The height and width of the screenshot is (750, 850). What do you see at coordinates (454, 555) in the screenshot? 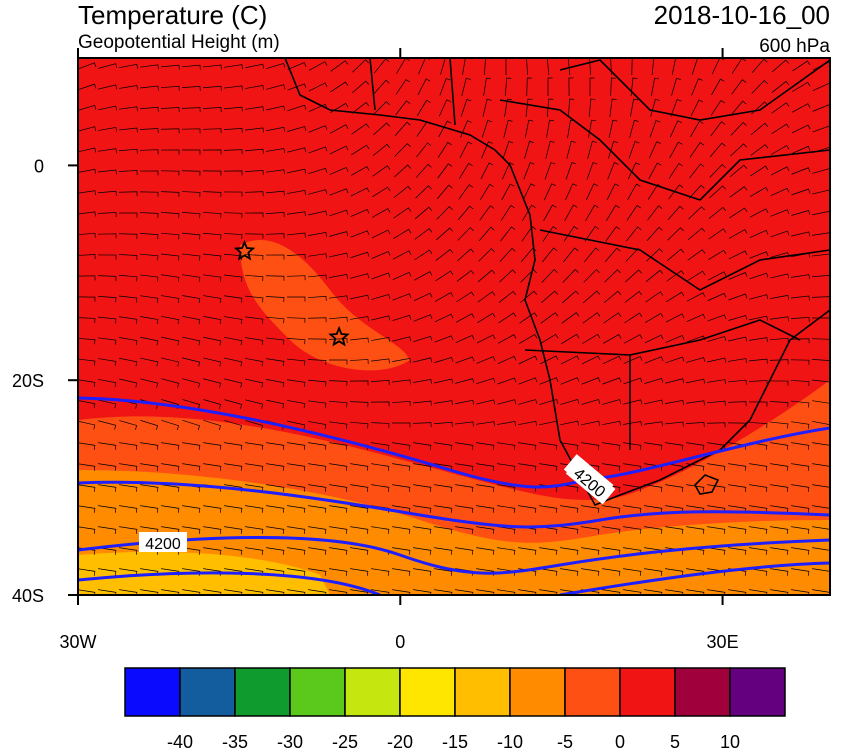
I see `contour-line` at bounding box center [454, 555].